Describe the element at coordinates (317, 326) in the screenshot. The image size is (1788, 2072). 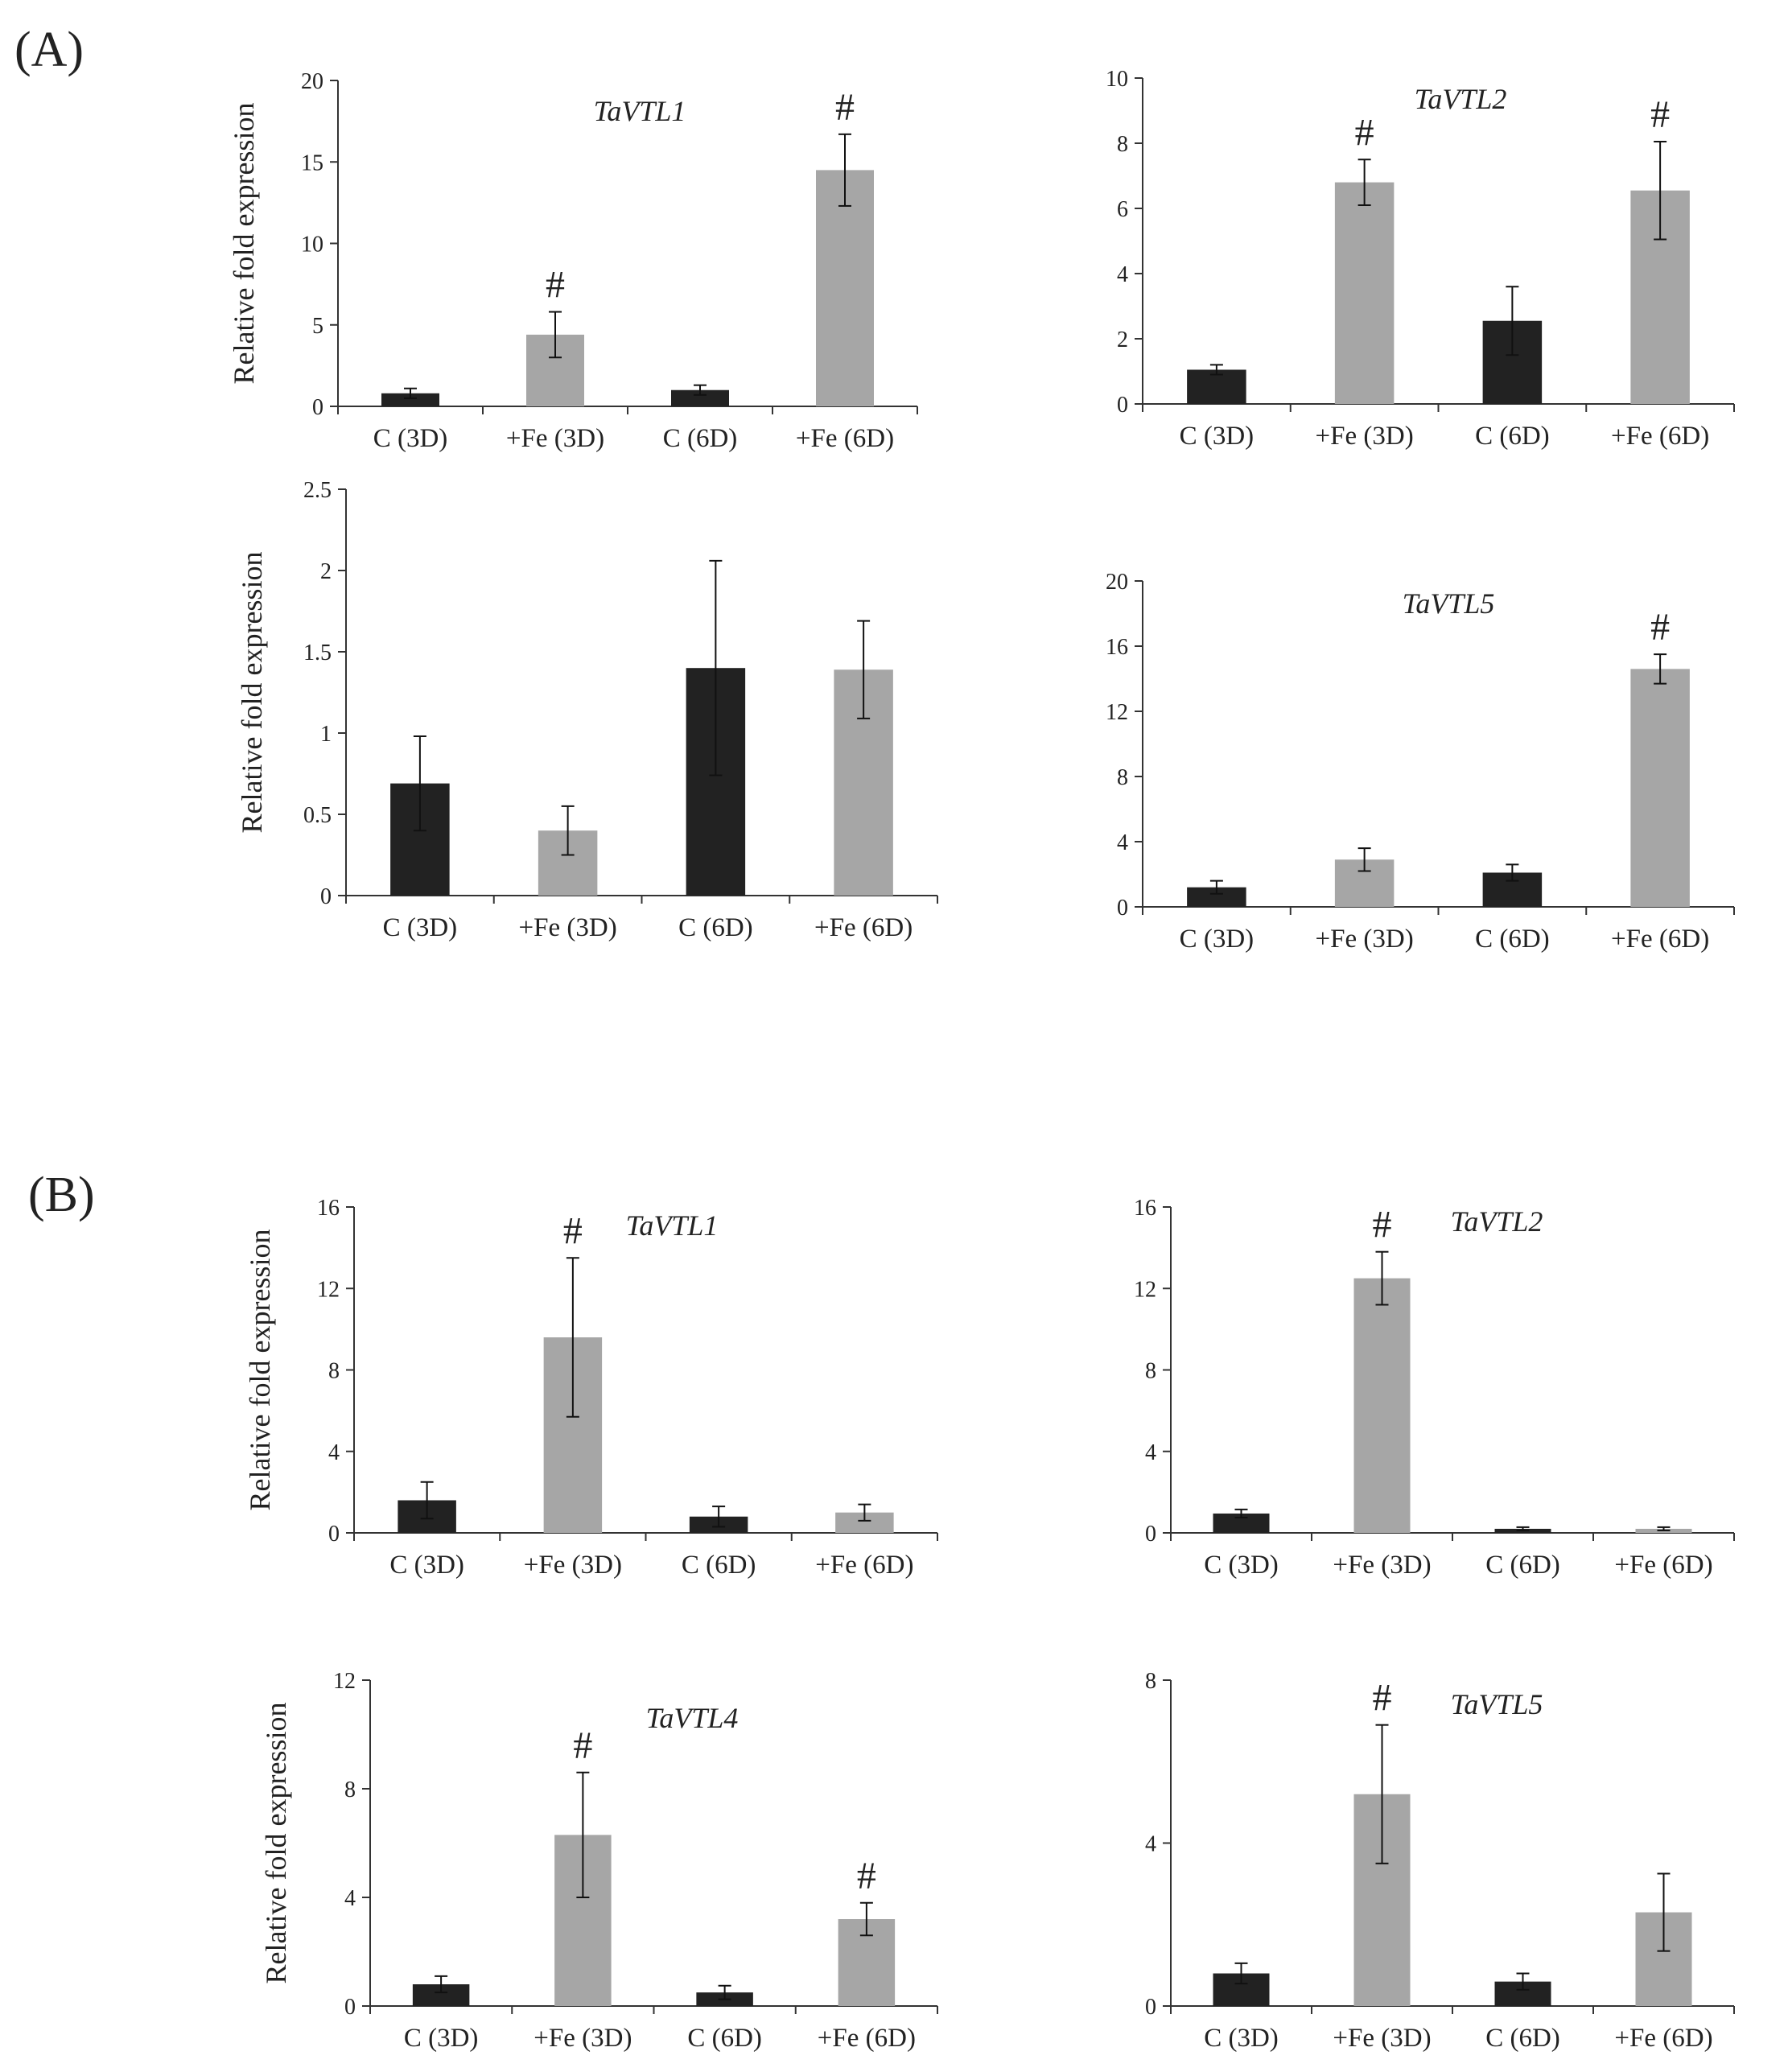
I see `y-tick-label: 5` at that location.